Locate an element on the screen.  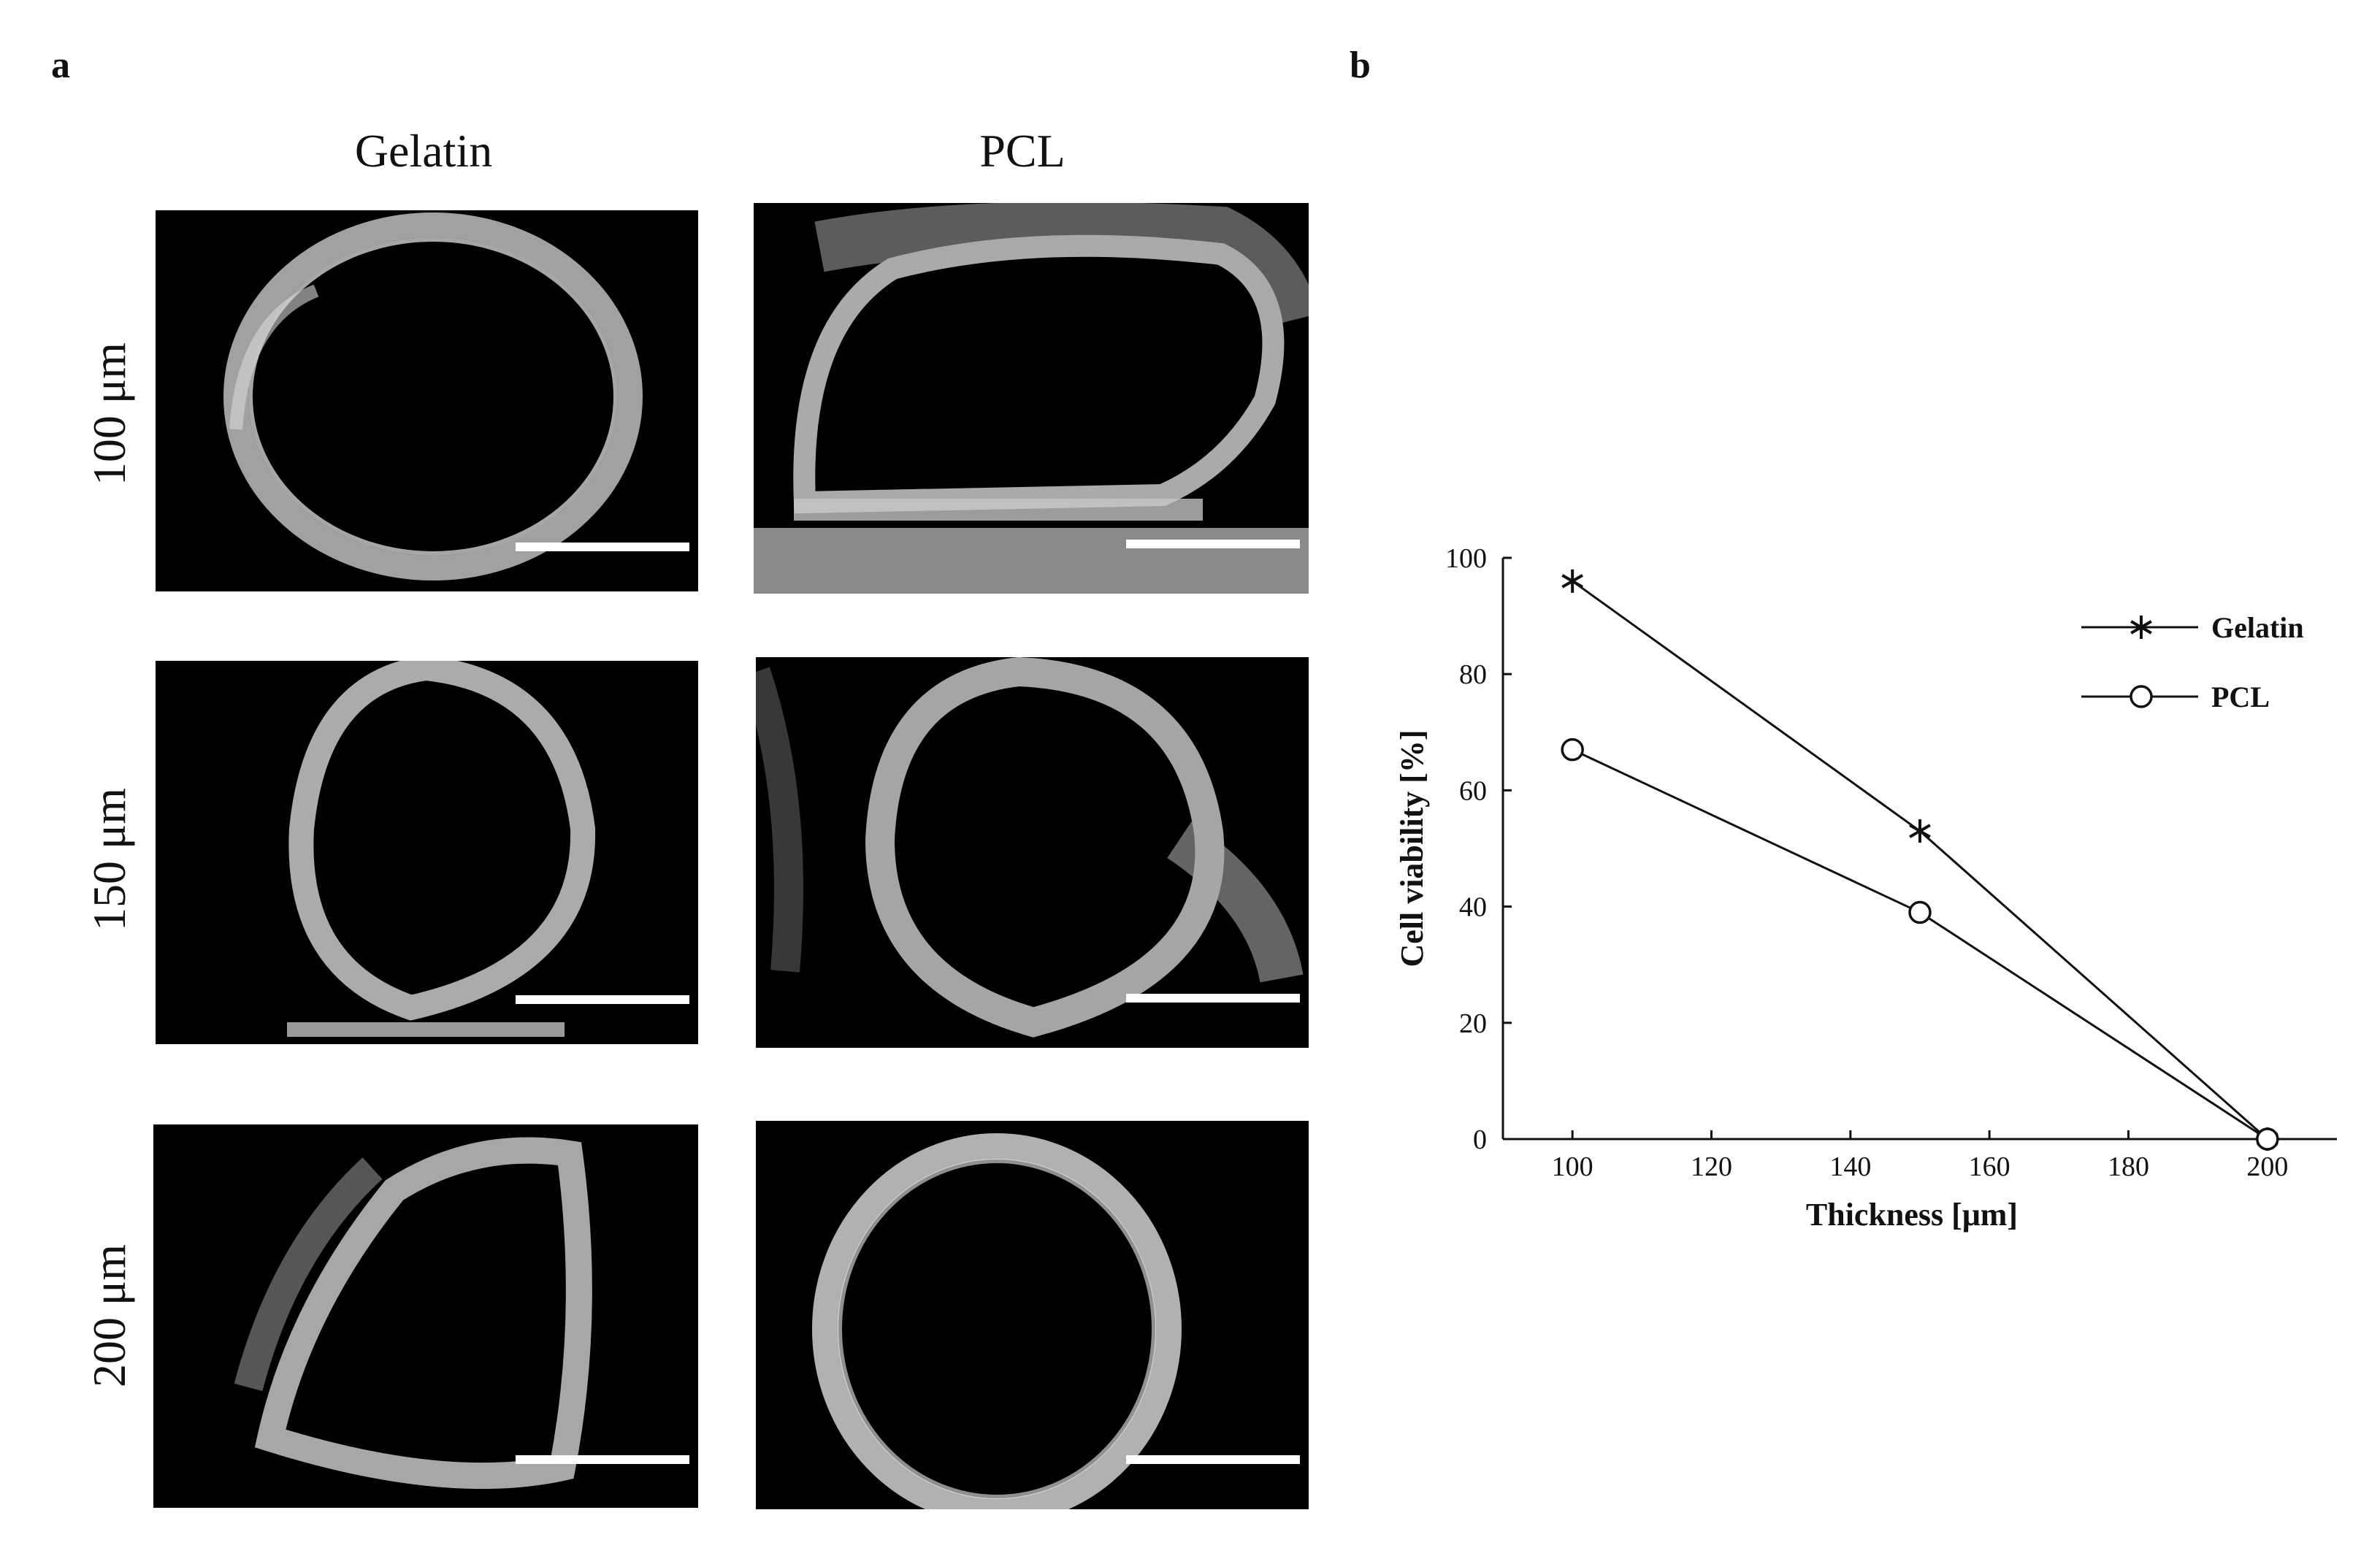
series-line-gelatin is located at coordinates (1920, 860).